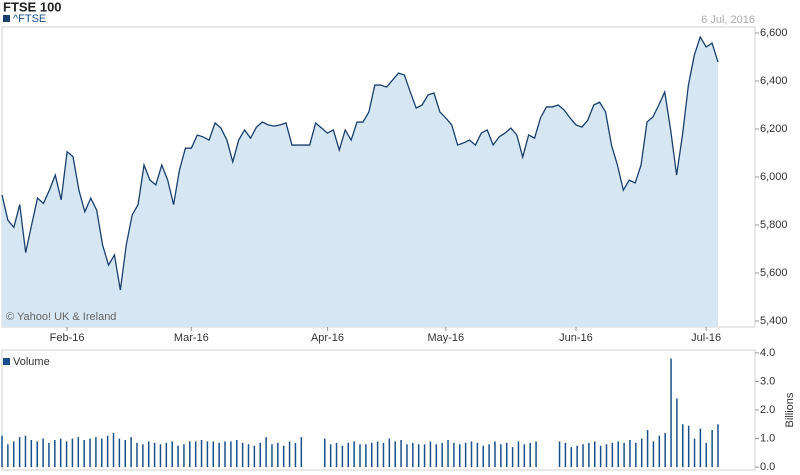 This screenshot has width=800, height=475. What do you see at coordinates (767, 381) in the screenshot?
I see `y-tick-label: 3.0` at bounding box center [767, 381].